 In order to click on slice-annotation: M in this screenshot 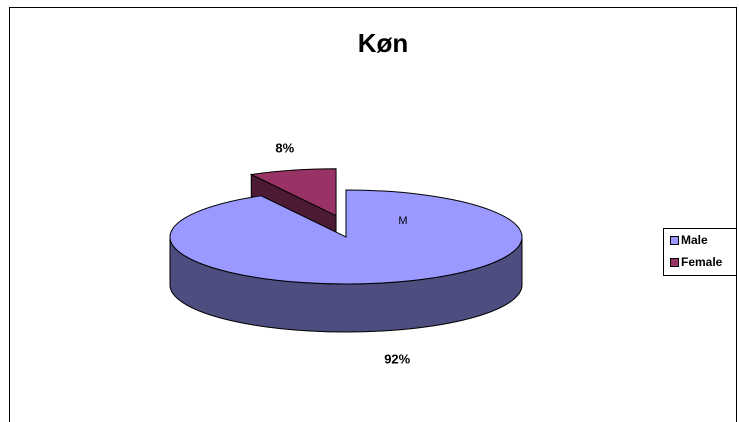, I will do `click(402, 221)`.